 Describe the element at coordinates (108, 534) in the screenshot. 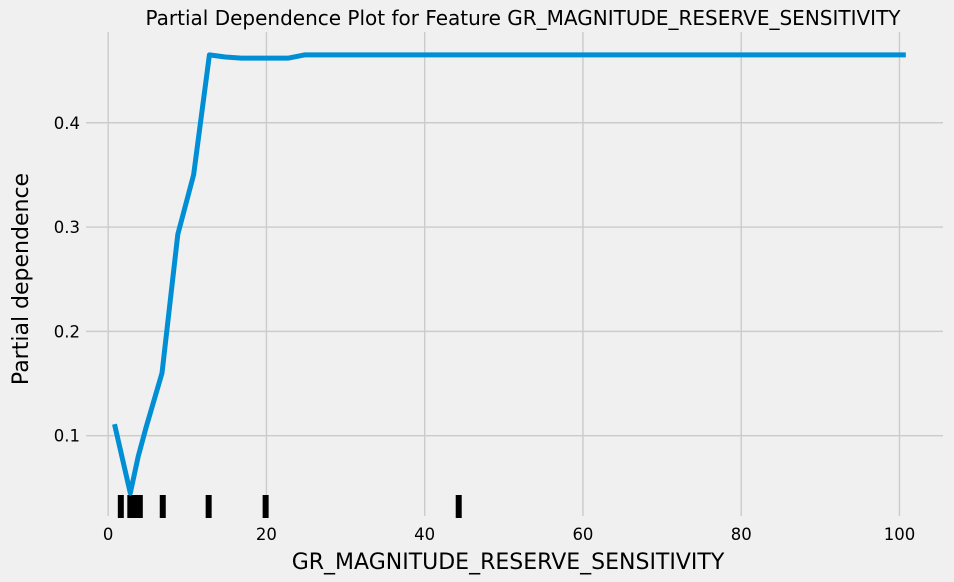

I see `x-tick-label: 0` at that location.